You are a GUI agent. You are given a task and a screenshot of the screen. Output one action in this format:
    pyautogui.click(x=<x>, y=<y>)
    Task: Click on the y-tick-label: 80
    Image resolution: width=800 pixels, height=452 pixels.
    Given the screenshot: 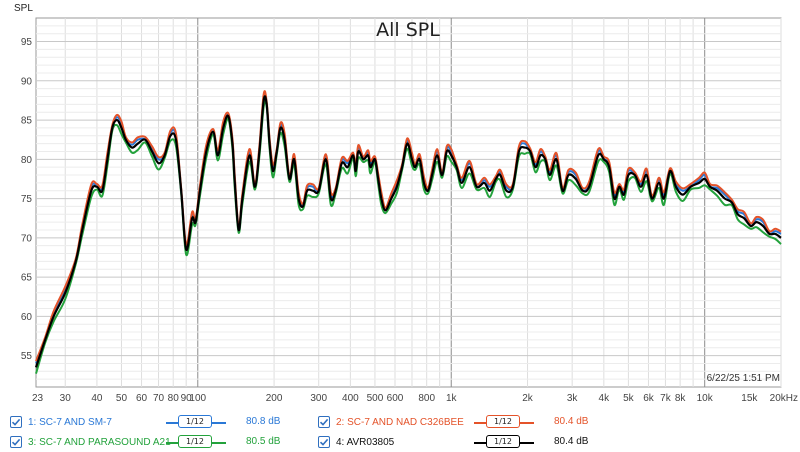 What is the action you would take?
    pyautogui.click(x=27, y=160)
    